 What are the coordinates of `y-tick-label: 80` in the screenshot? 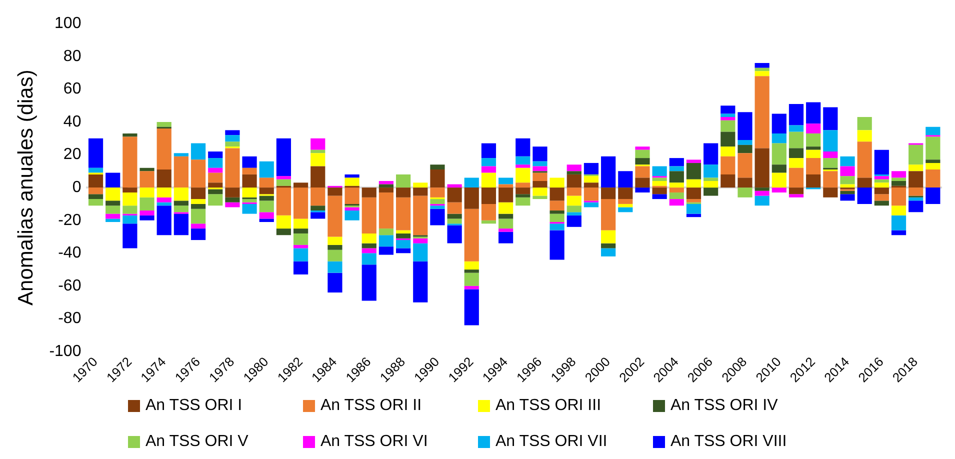 It's located at (72, 56).